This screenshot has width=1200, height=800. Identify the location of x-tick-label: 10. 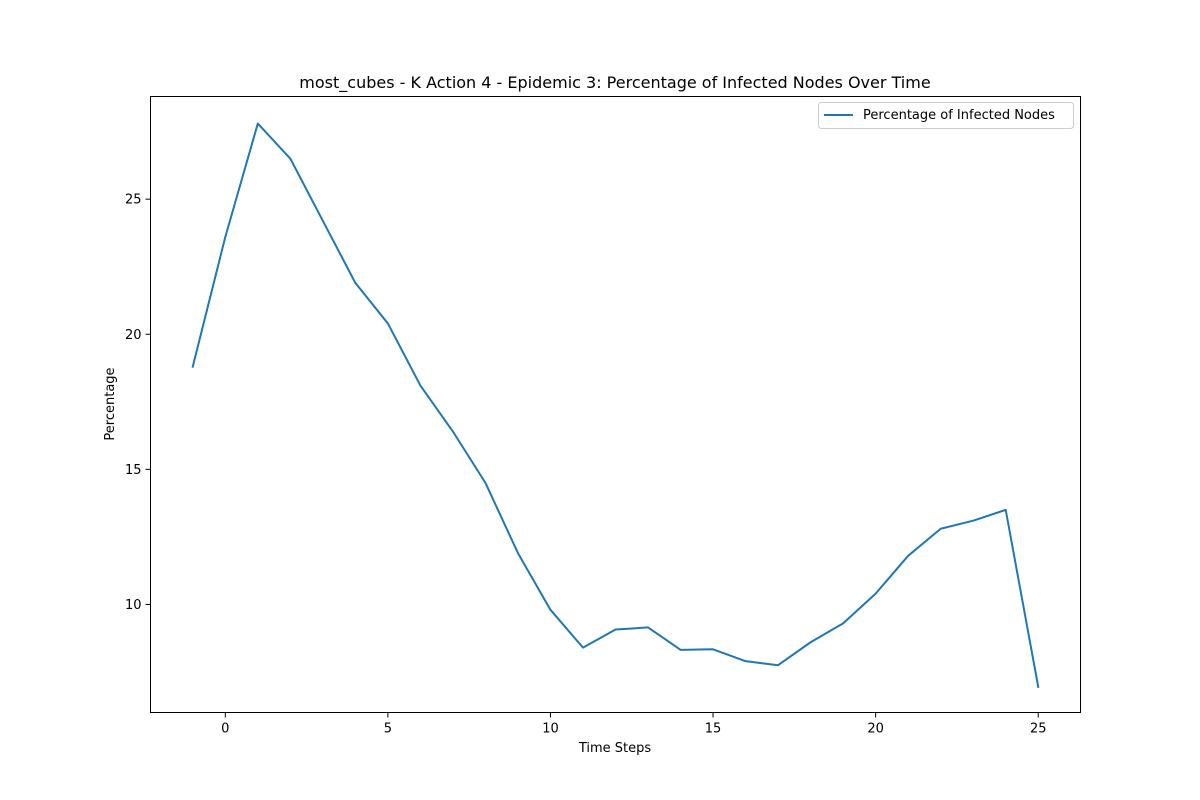
(550, 729).